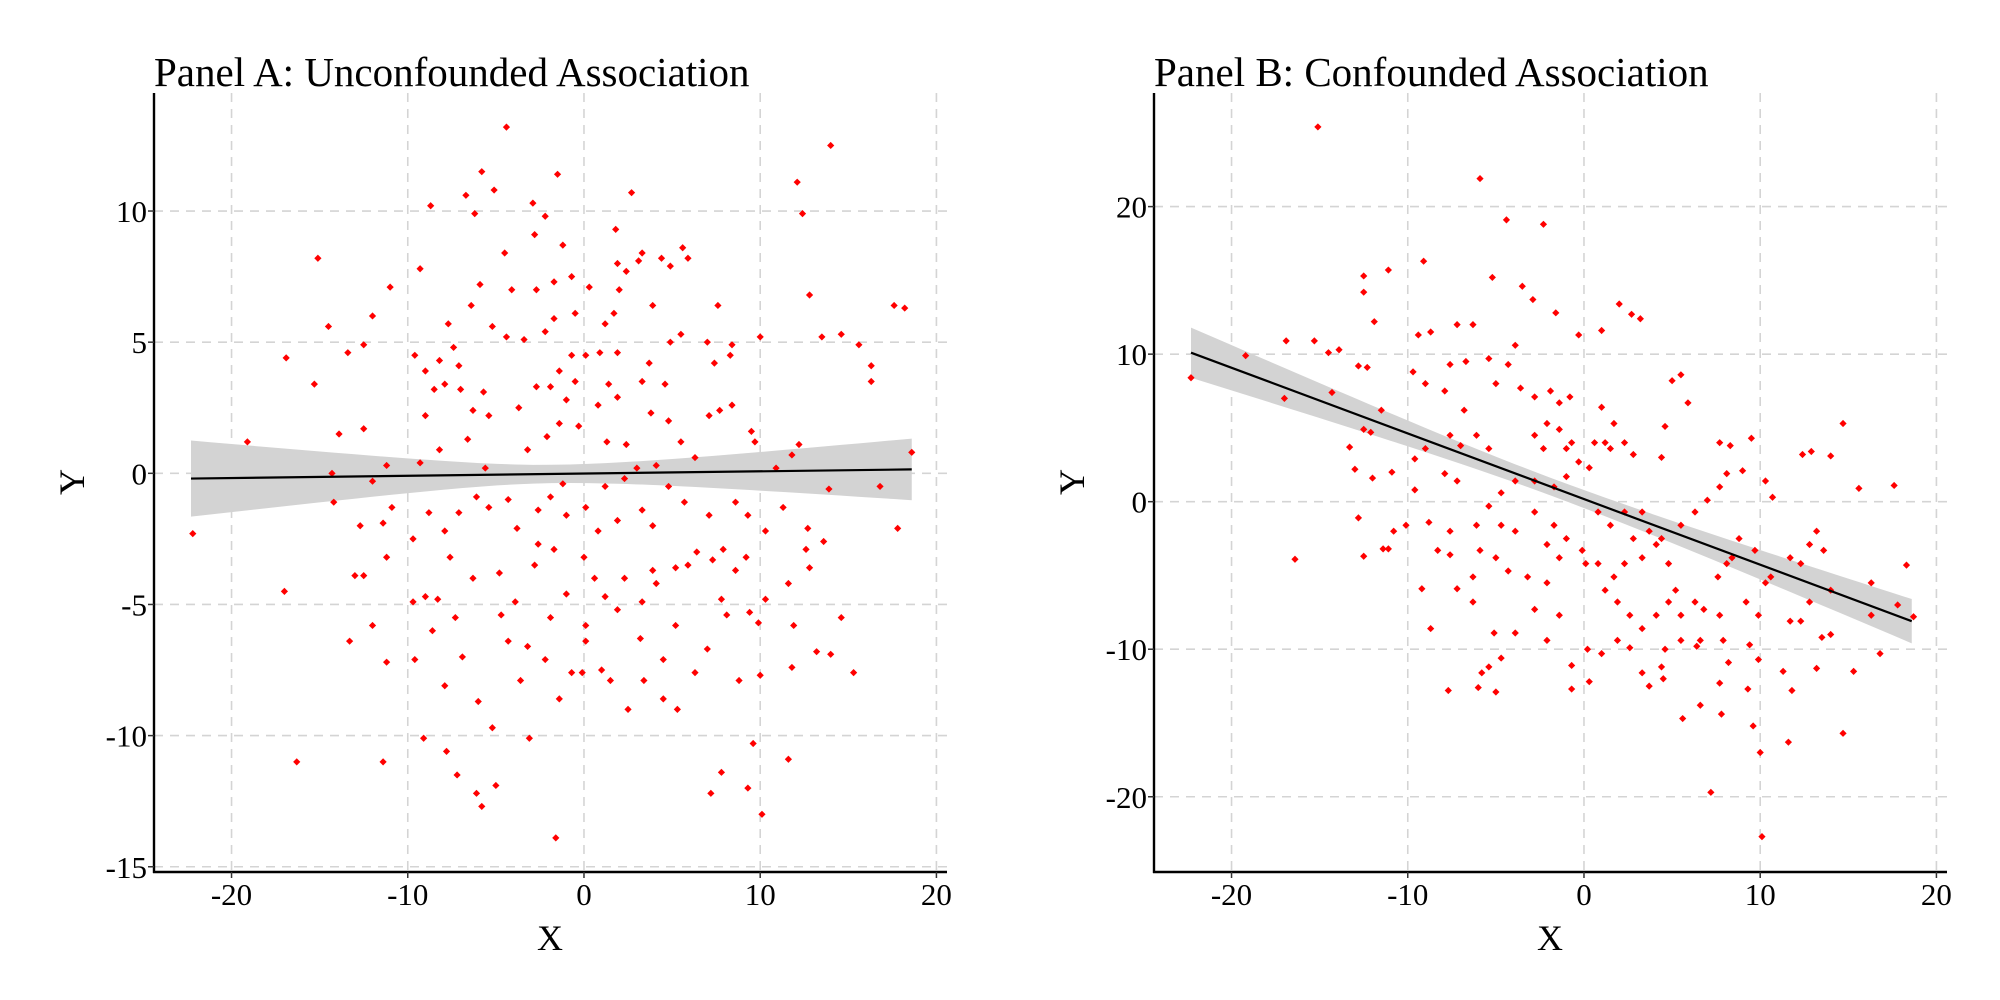 The image size is (2000, 1000). I want to click on panel-a-confidence-band, so click(551, 477).